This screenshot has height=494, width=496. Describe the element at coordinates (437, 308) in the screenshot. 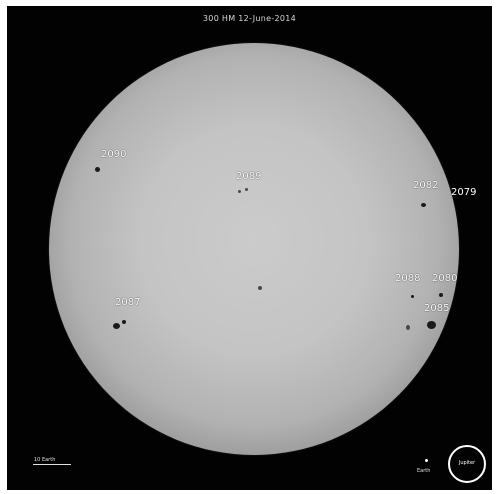

I see `region-label-2085: 2085` at that location.